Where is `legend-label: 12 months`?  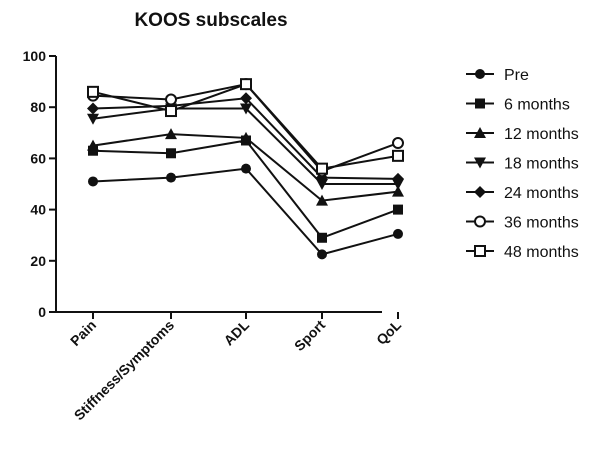
legend-label: 12 months is located at coordinates (541, 134).